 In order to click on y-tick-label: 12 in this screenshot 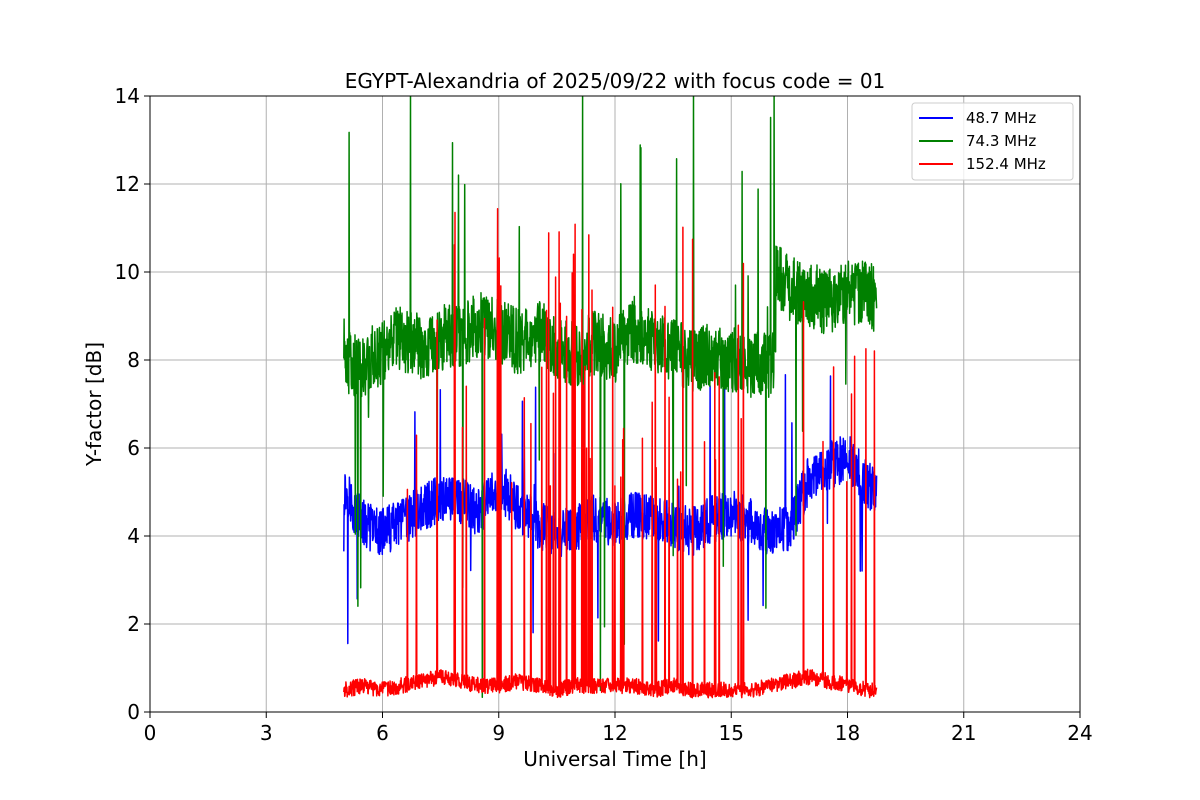, I will do `click(127, 184)`.